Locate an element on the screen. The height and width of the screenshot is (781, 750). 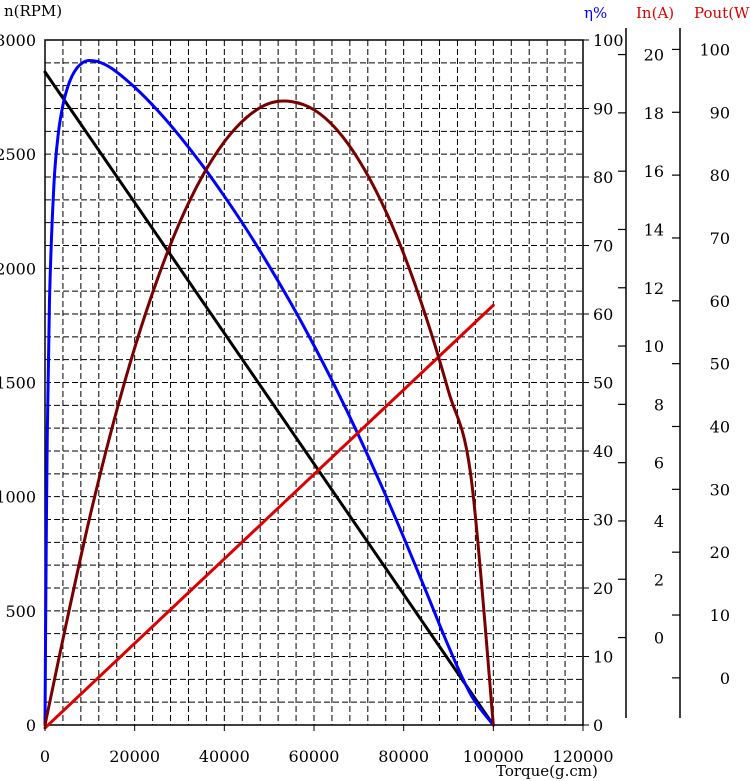
rpm-tick-label: 2500 is located at coordinates (18, 154).